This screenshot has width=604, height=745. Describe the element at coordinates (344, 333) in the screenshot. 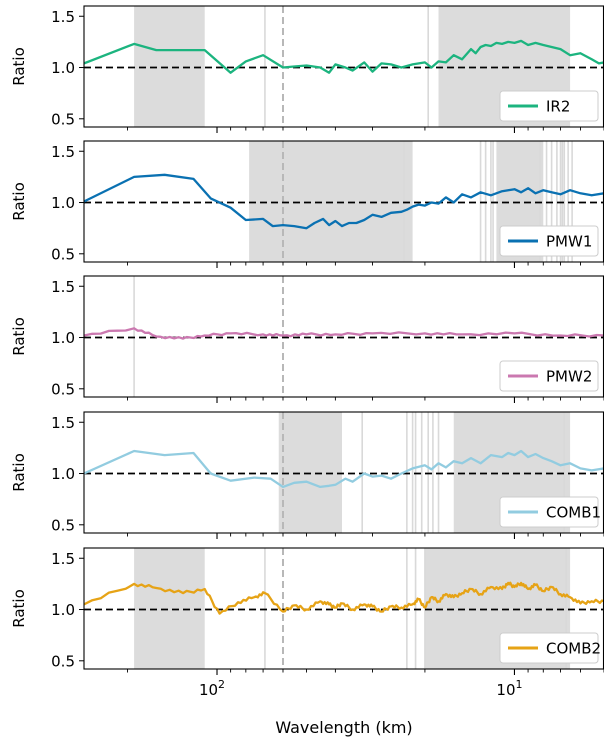

I see `series-line-pmw2` at that location.